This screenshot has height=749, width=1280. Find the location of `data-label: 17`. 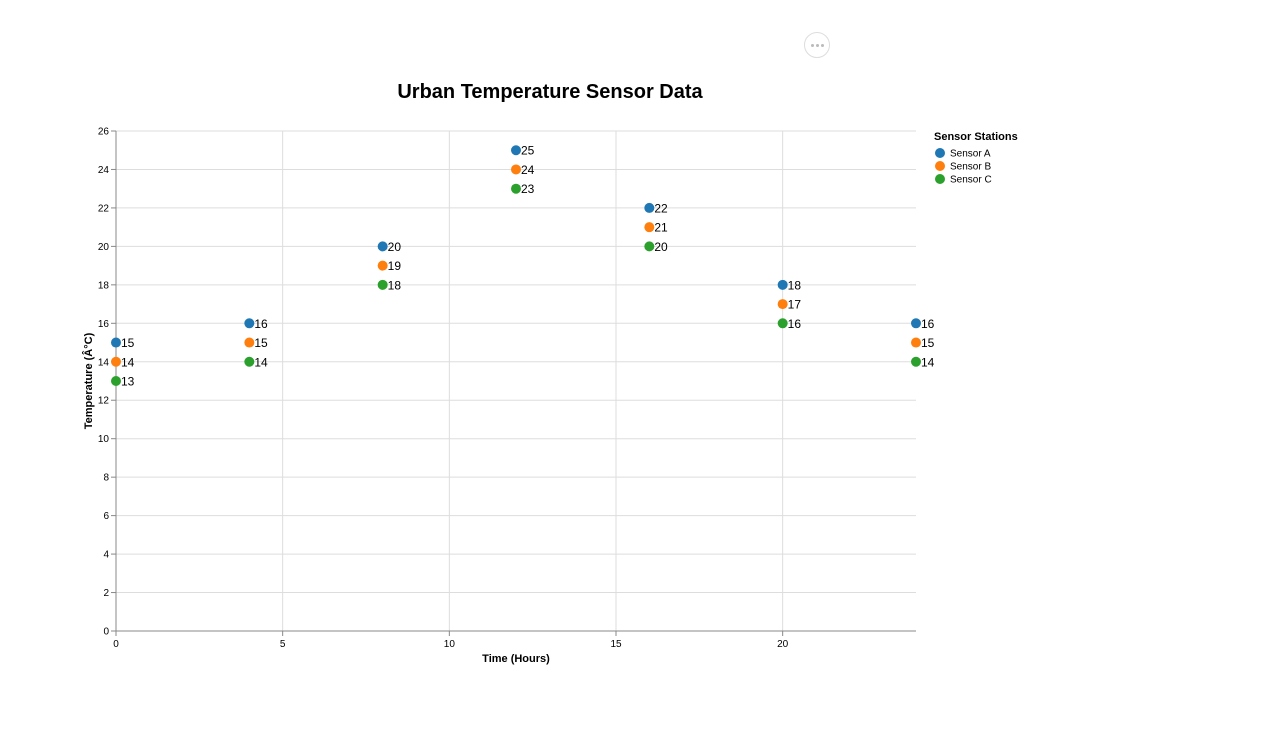

data-label: 17 is located at coordinates (795, 305).